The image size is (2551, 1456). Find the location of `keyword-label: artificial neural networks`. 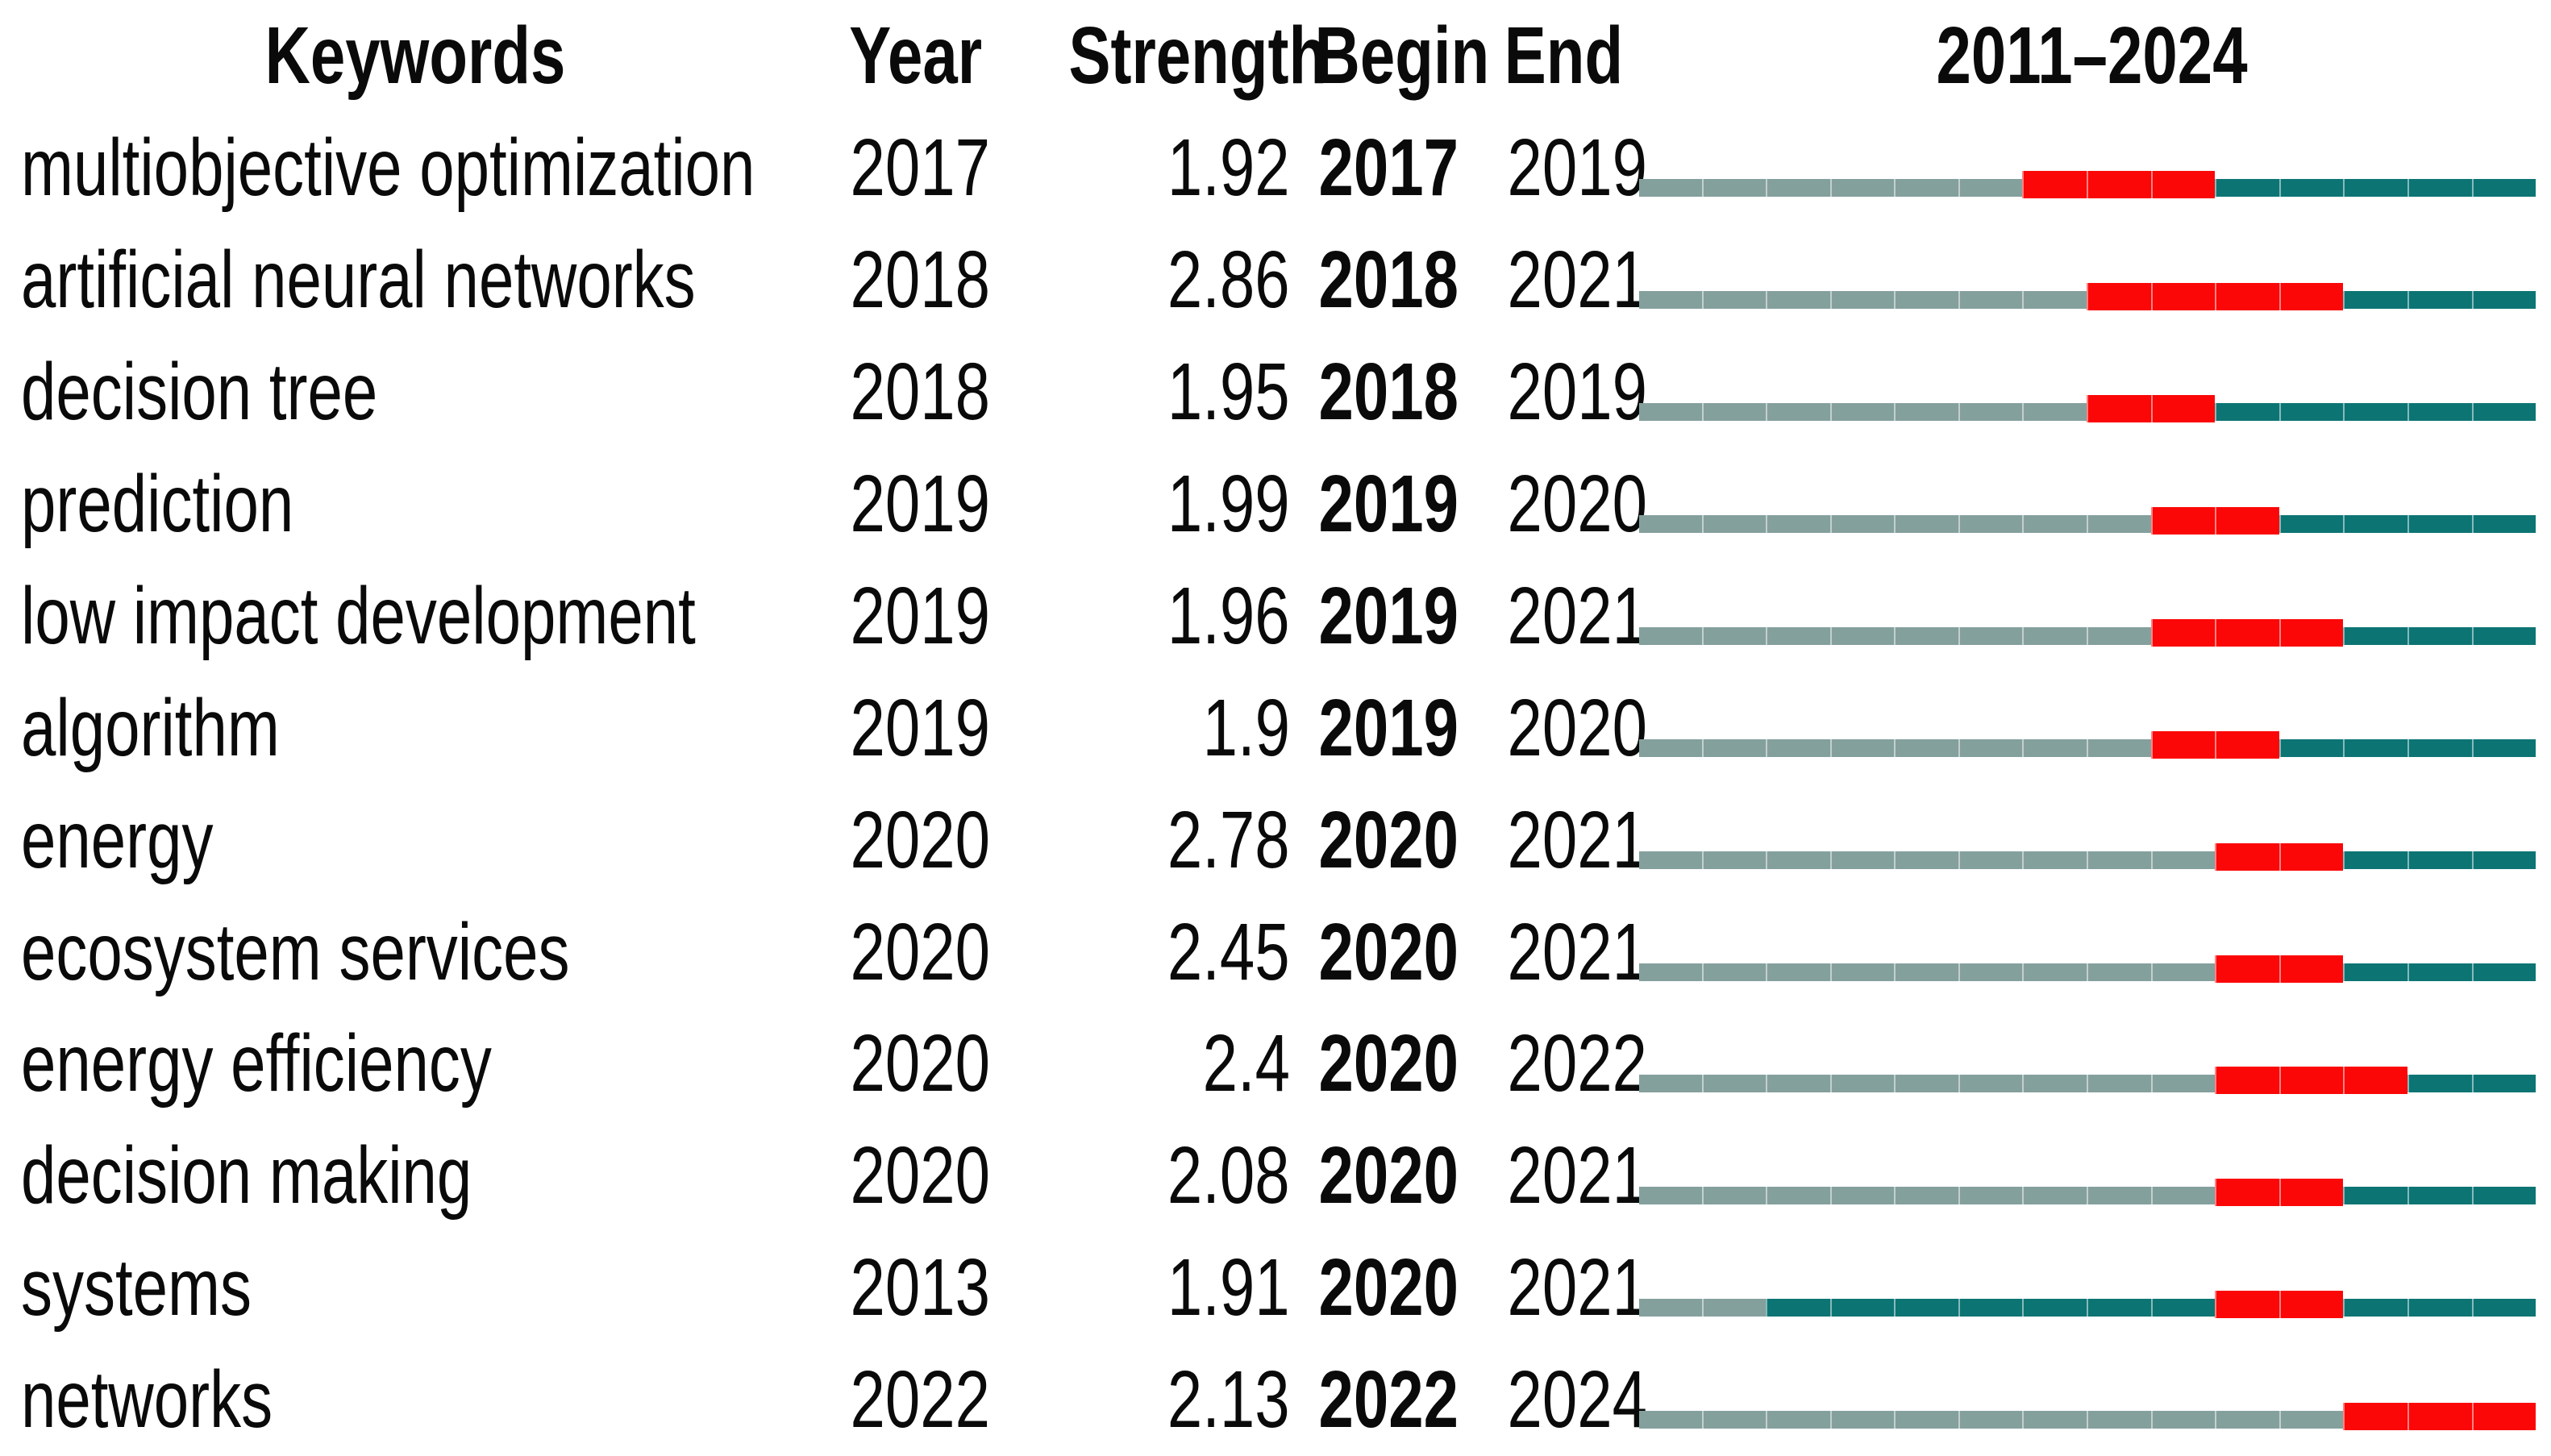

keyword-label: artificial neural networks is located at coordinates (358, 280).